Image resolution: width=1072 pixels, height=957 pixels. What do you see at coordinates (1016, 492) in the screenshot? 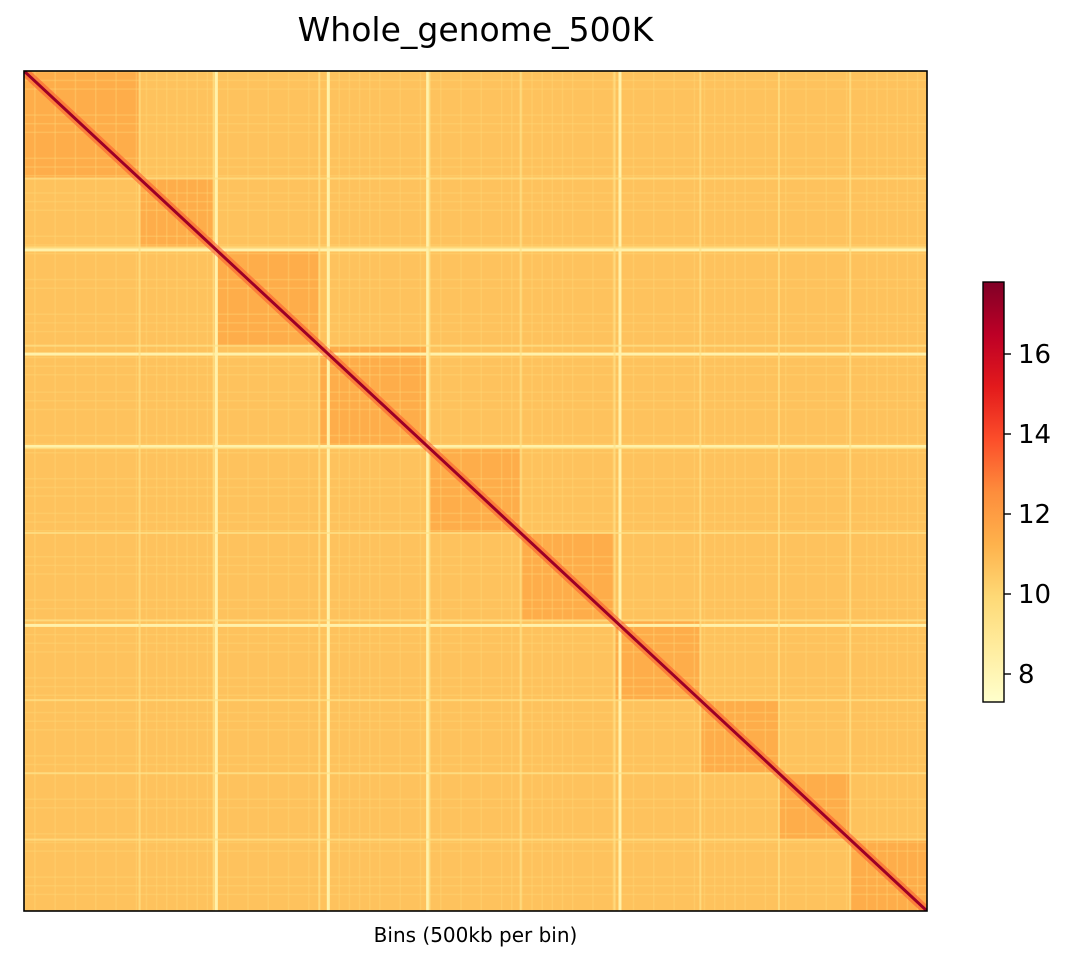
I see `colorbar: 8 10 12 14 16` at bounding box center [1016, 492].